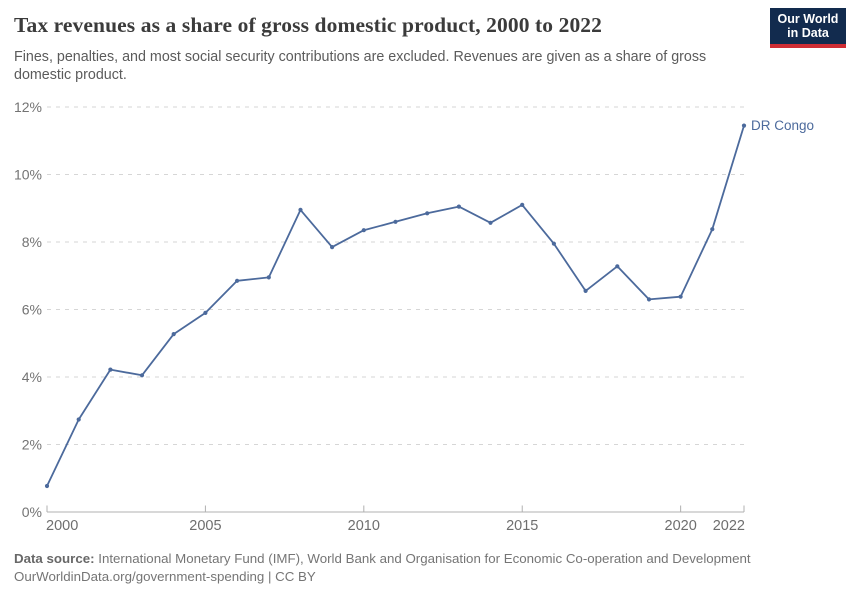 This screenshot has width=850, height=600. I want to click on x-tick-label: 2005, so click(205, 526).